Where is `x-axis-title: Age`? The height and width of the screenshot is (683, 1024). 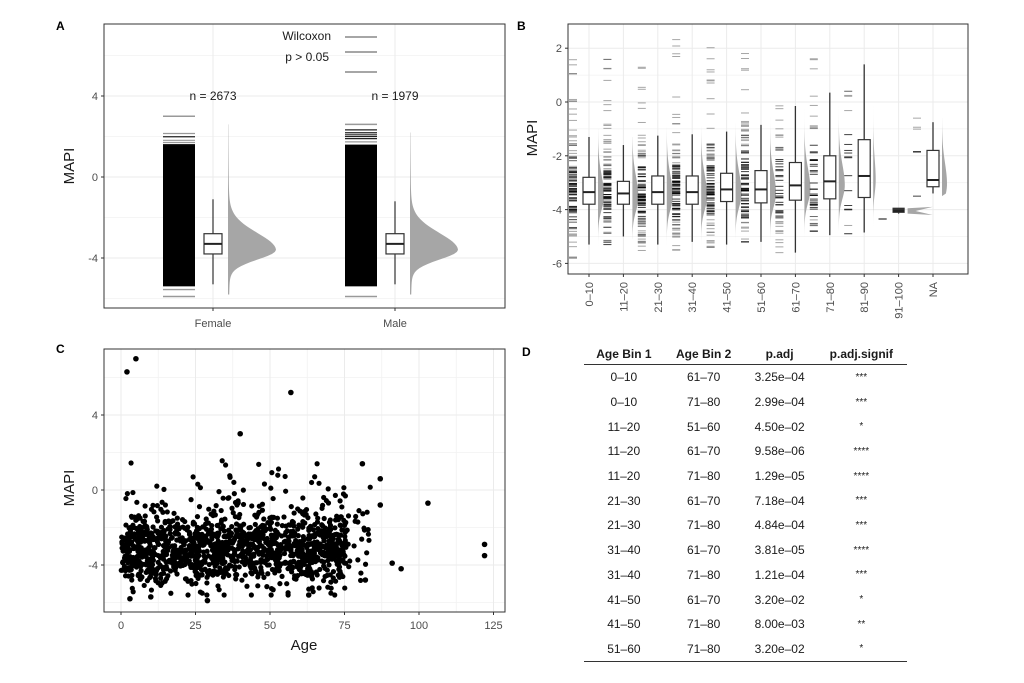
x-axis-title: Age is located at coordinates (304, 645).